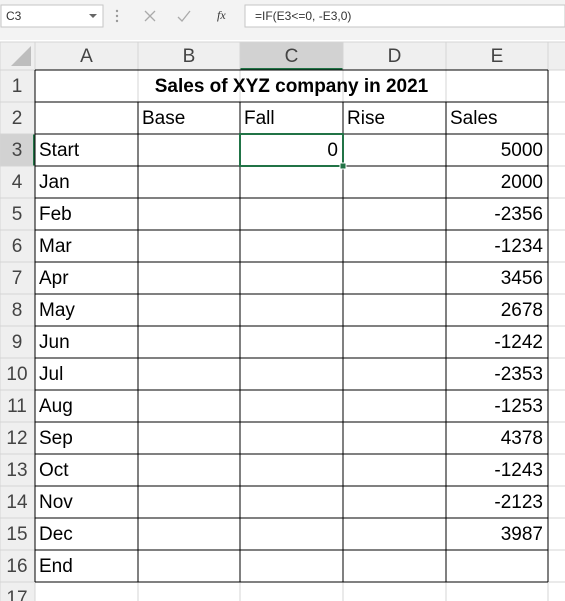 Image resolution: width=565 pixels, height=601 pixels. I want to click on row-header: 12, so click(16, 438).